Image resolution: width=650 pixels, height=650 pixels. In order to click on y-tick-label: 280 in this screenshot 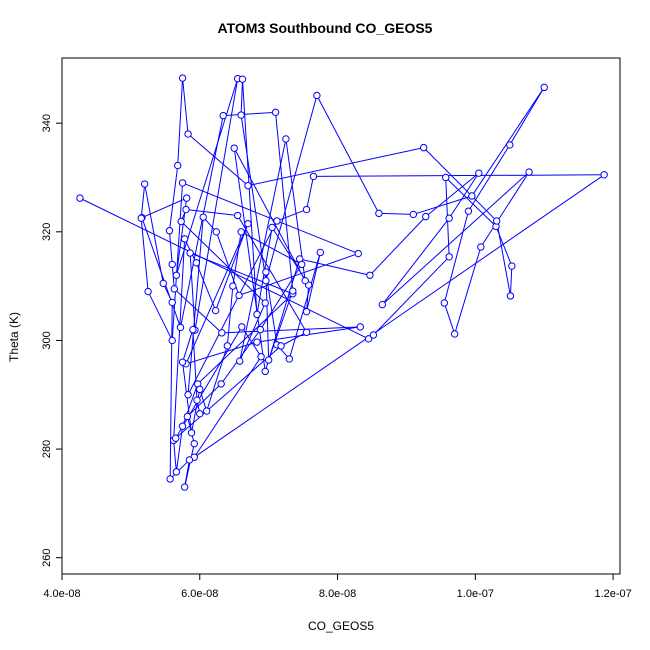, I will do `click(47, 449)`.